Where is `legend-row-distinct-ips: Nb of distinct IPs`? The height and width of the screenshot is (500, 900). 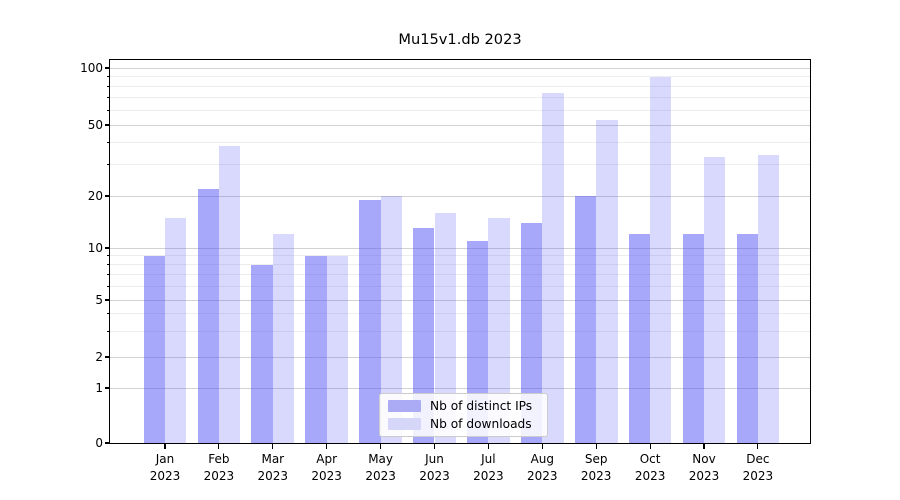 legend-row-distinct-ips: Nb of distinct IPs is located at coordinates (463, 406).